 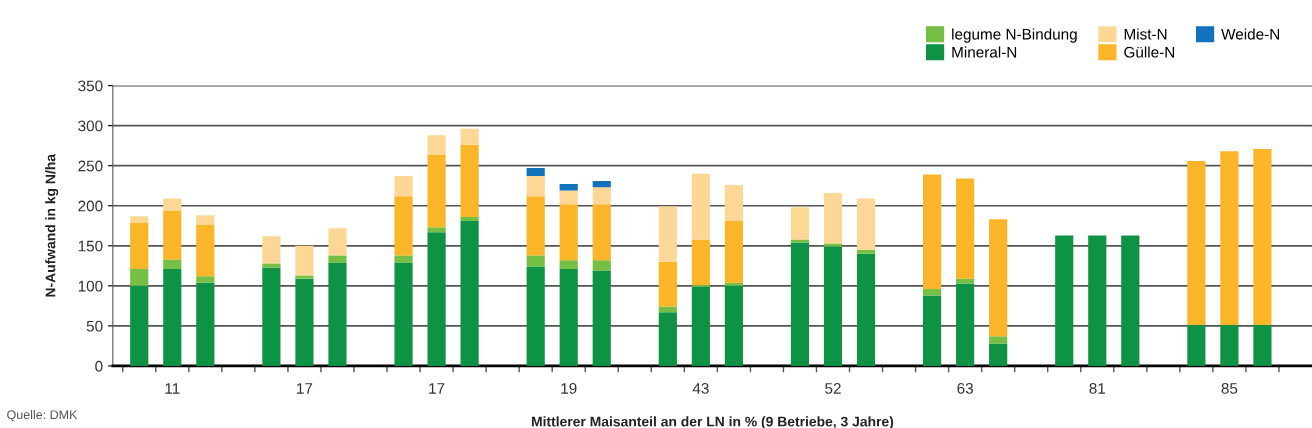 What do you see at coordinates (90, 206) in the screenshot?
I see `y-tick-label: 200` at bounding box center [90, 206].